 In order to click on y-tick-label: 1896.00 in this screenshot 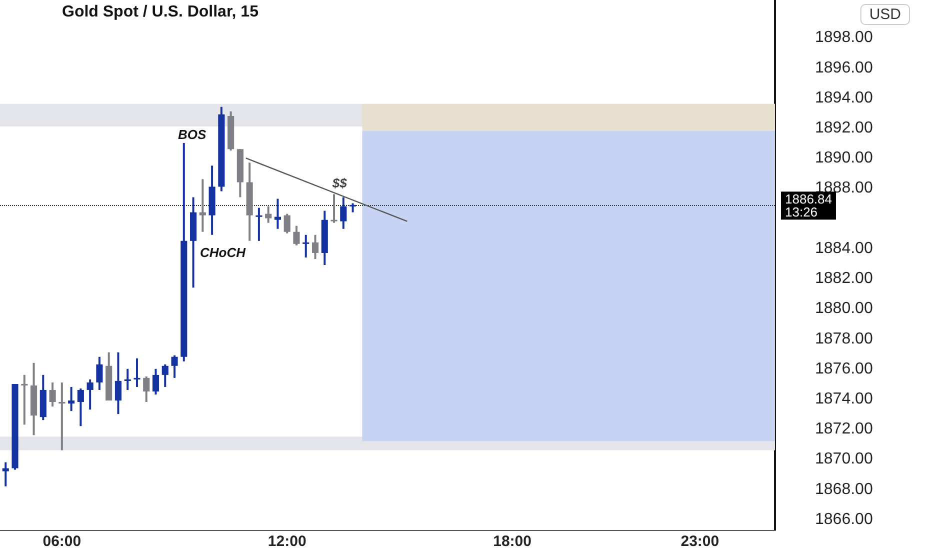, I will do `click(844, 67)`.